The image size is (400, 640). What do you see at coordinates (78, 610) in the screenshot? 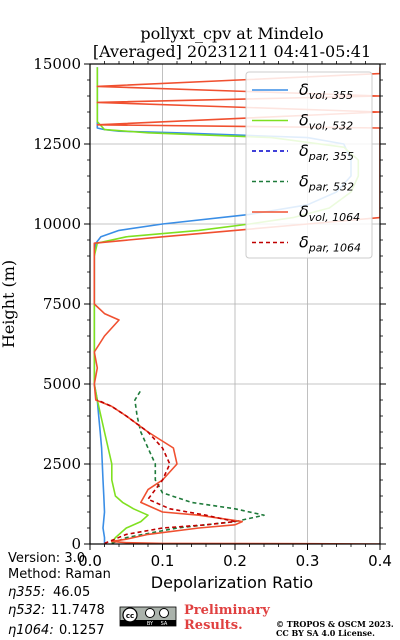
I see `eta532-value: 11.7478` at bounding box center [78, 610].